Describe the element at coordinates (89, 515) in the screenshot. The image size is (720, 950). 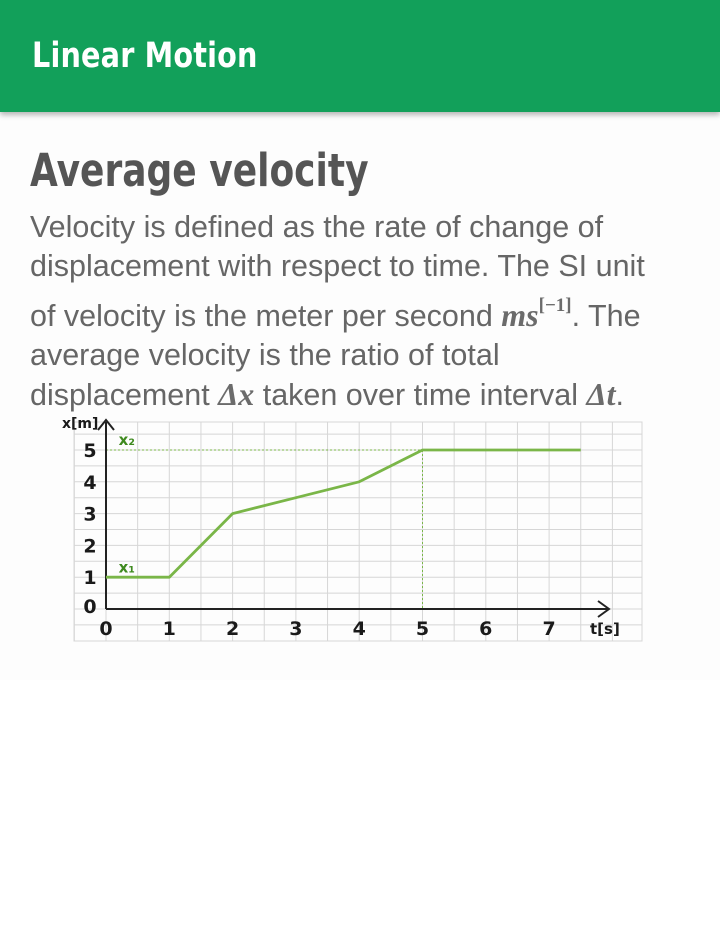
I see `y-tick-label: 3` at that location.